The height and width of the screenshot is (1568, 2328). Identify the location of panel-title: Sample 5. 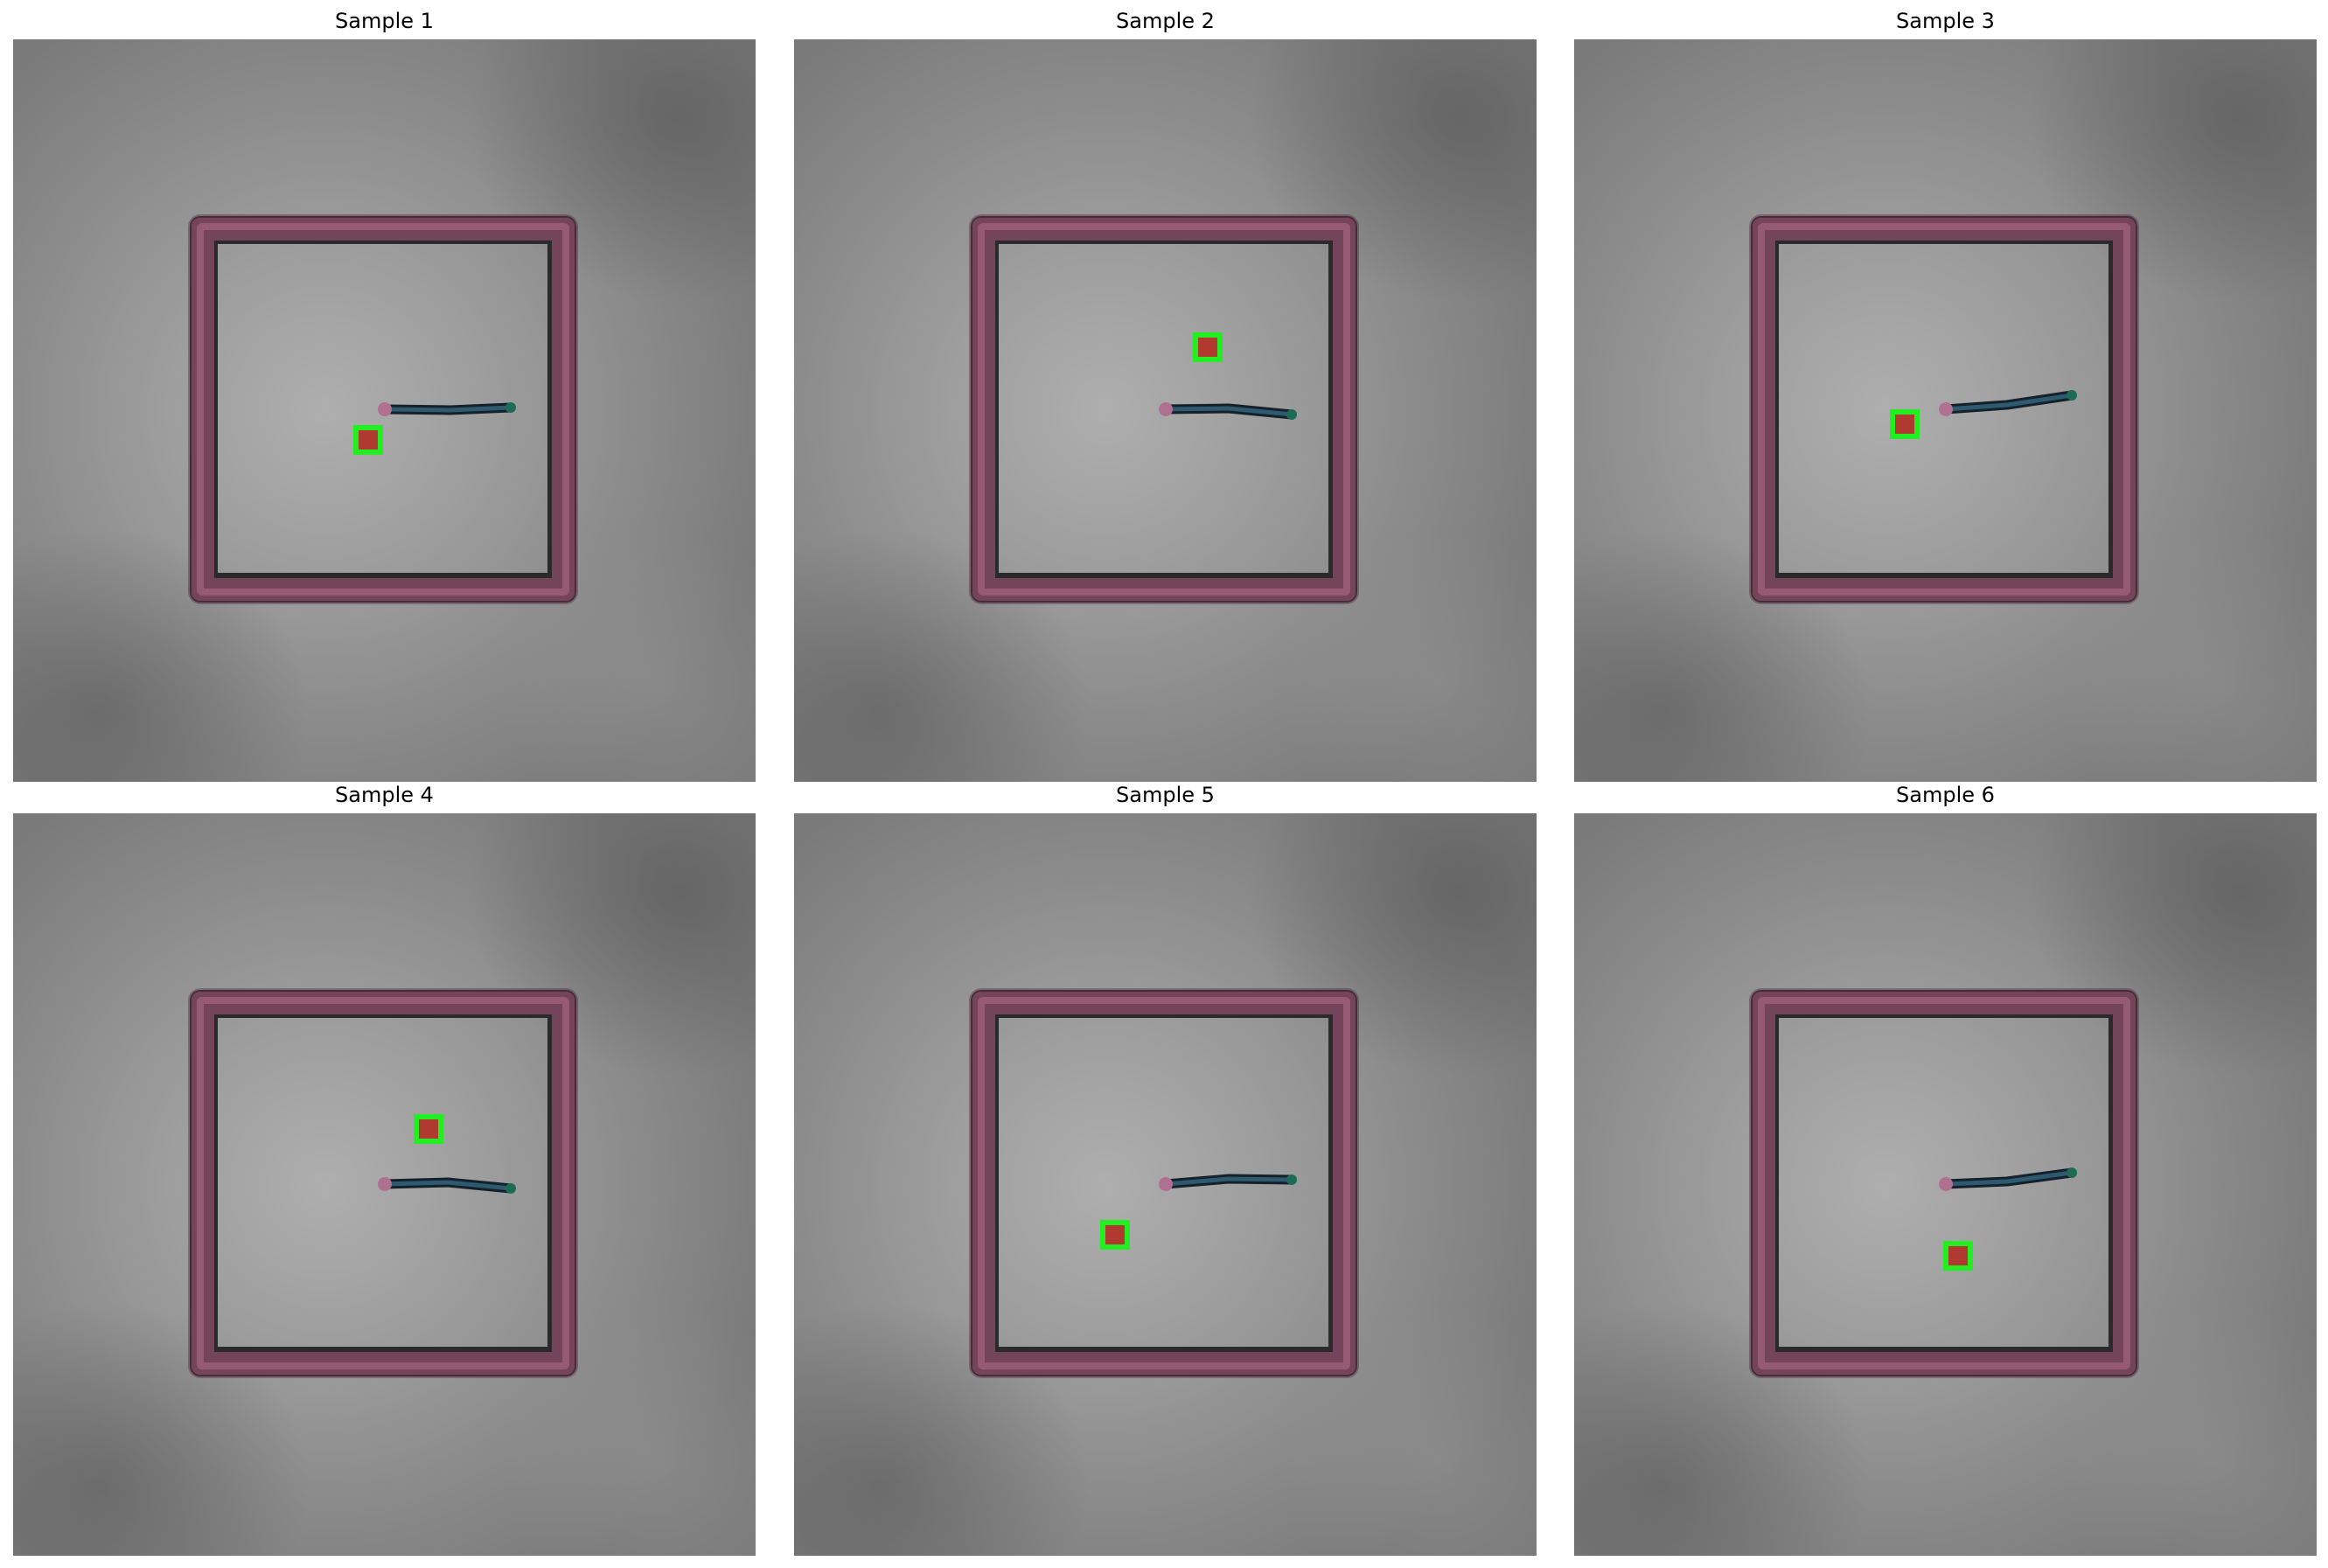
(1165, 795).